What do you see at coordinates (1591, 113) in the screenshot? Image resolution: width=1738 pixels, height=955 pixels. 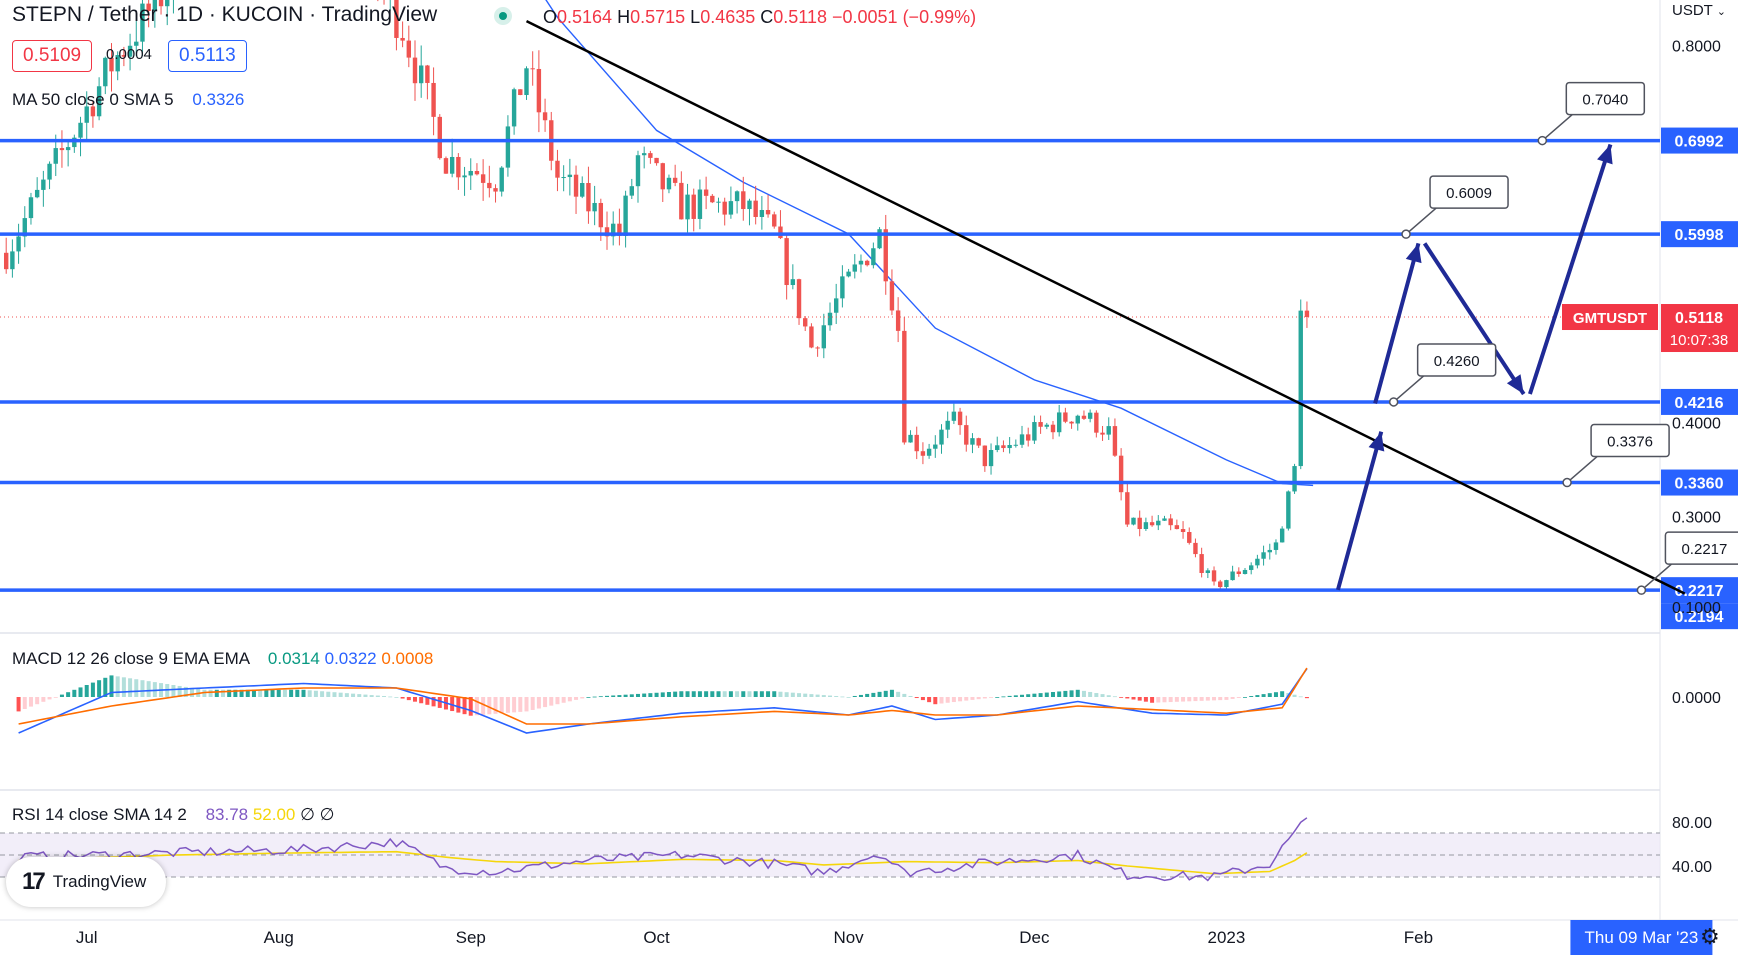 I see `price-callout: 0.7040` at bounding box center [1591, 113].